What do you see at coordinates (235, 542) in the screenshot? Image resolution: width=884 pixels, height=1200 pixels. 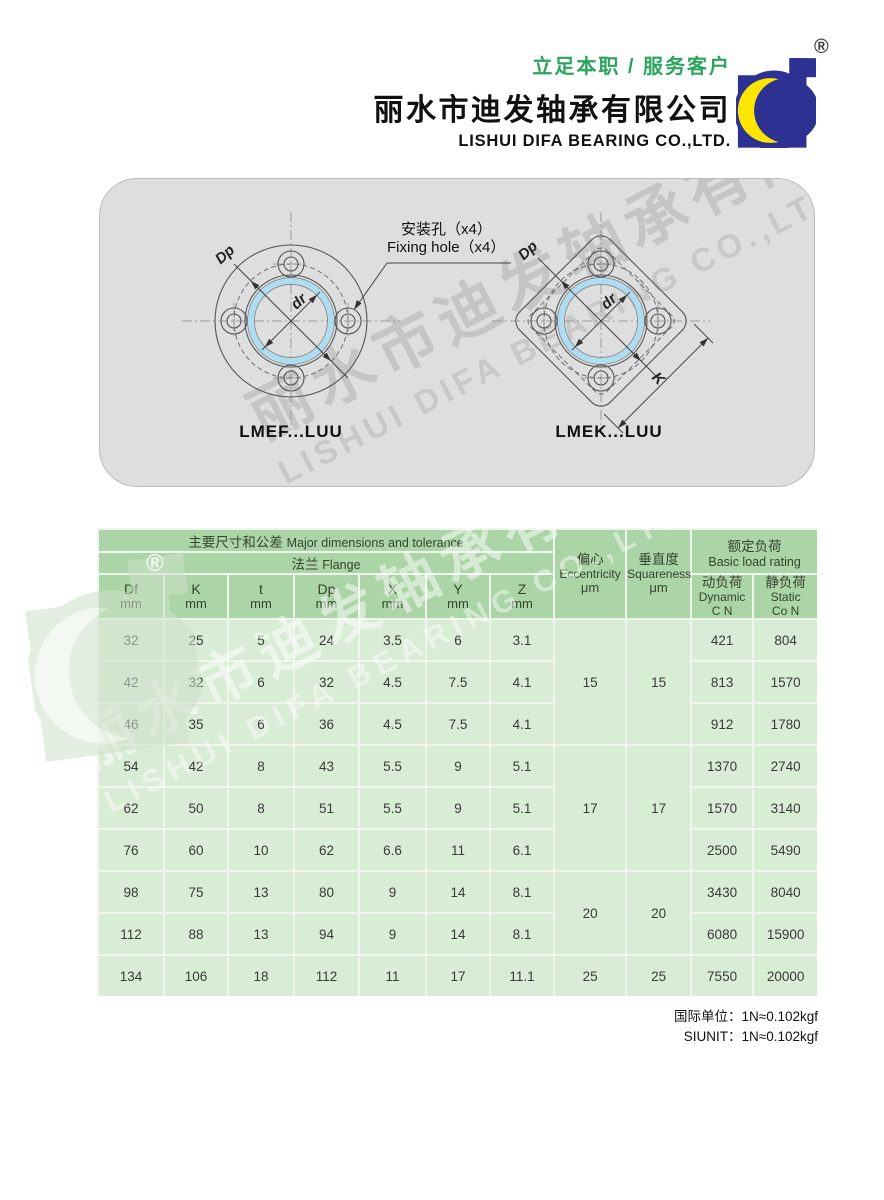 I see `major-dims-cn: 主要尺寸和公差` at bounding box center [235, 542].